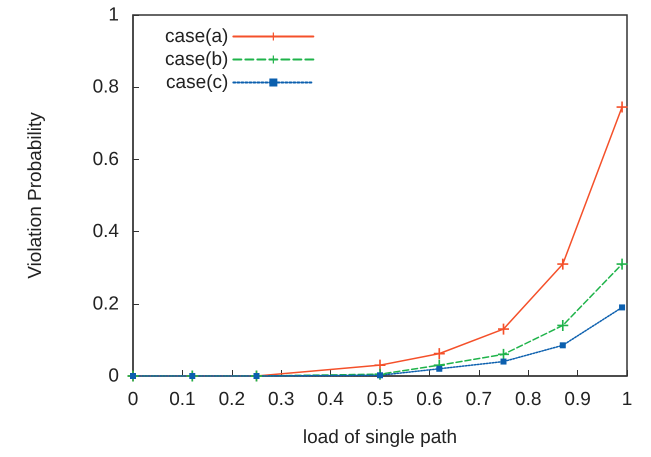 This screenshot has height=457, width=651. Describe the element at coordinates (133, 399) in the screenshot. I see `x-tick-label: 0` at that location.